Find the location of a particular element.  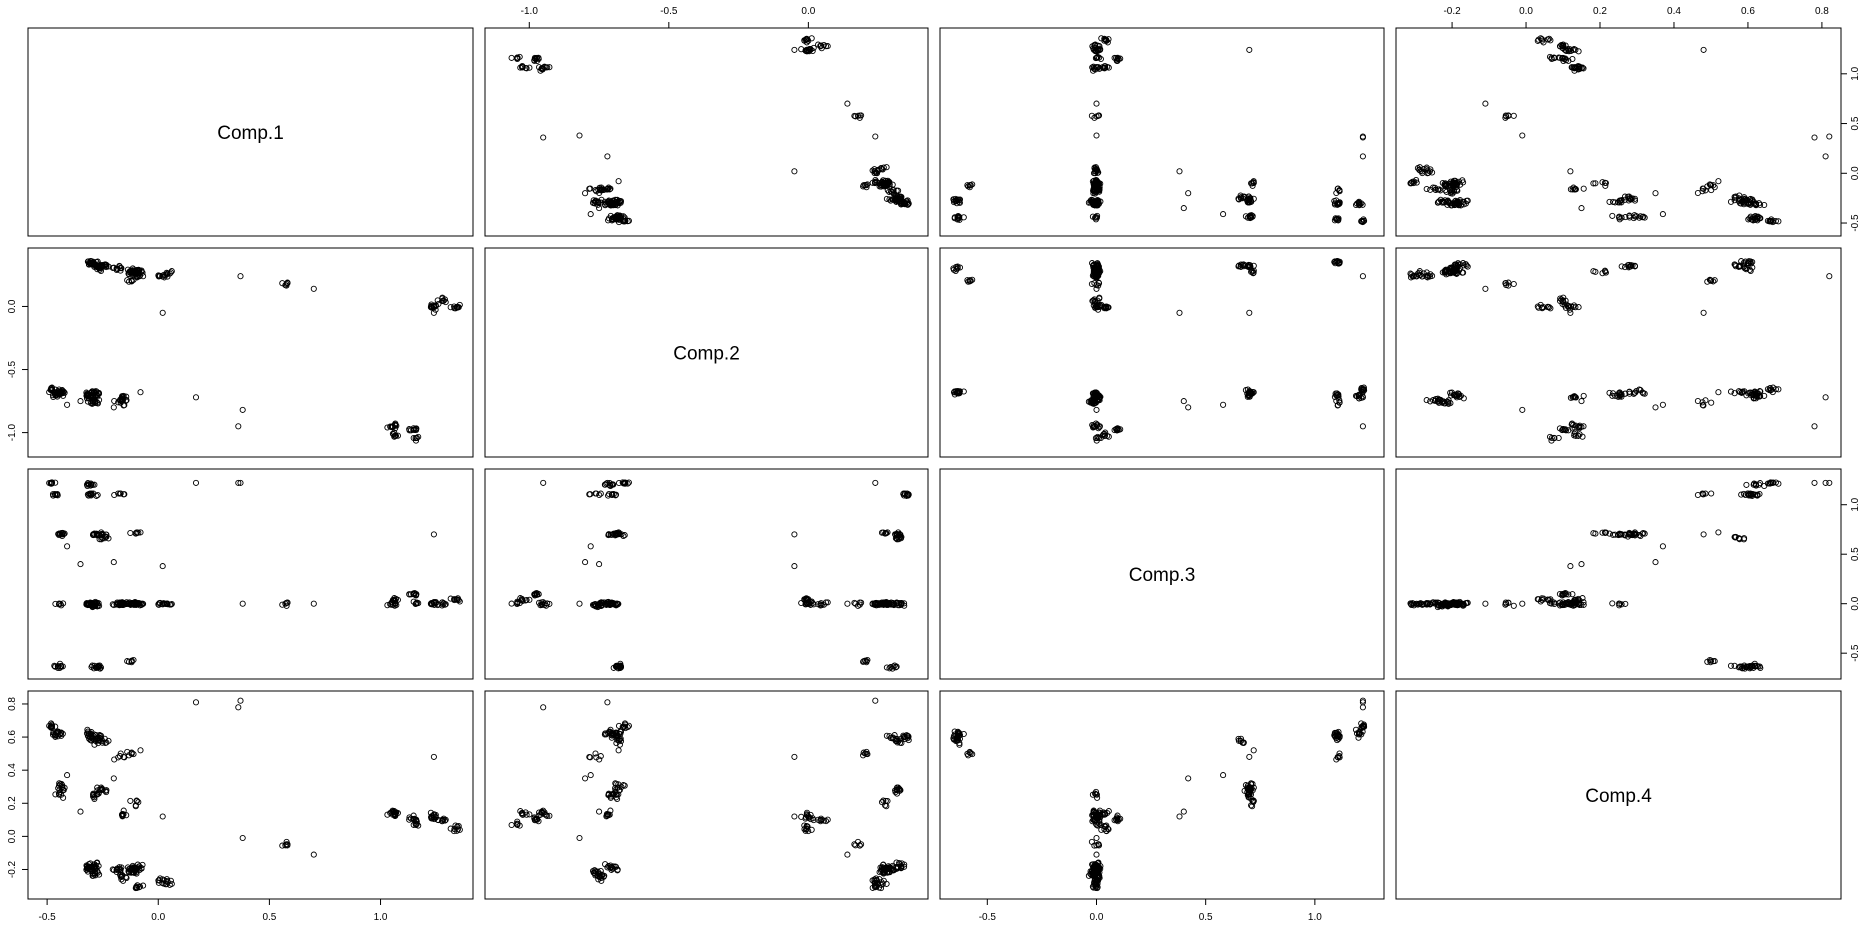

y-tick-label-right-3: -0.5 is located at coordinates (1855, 653).